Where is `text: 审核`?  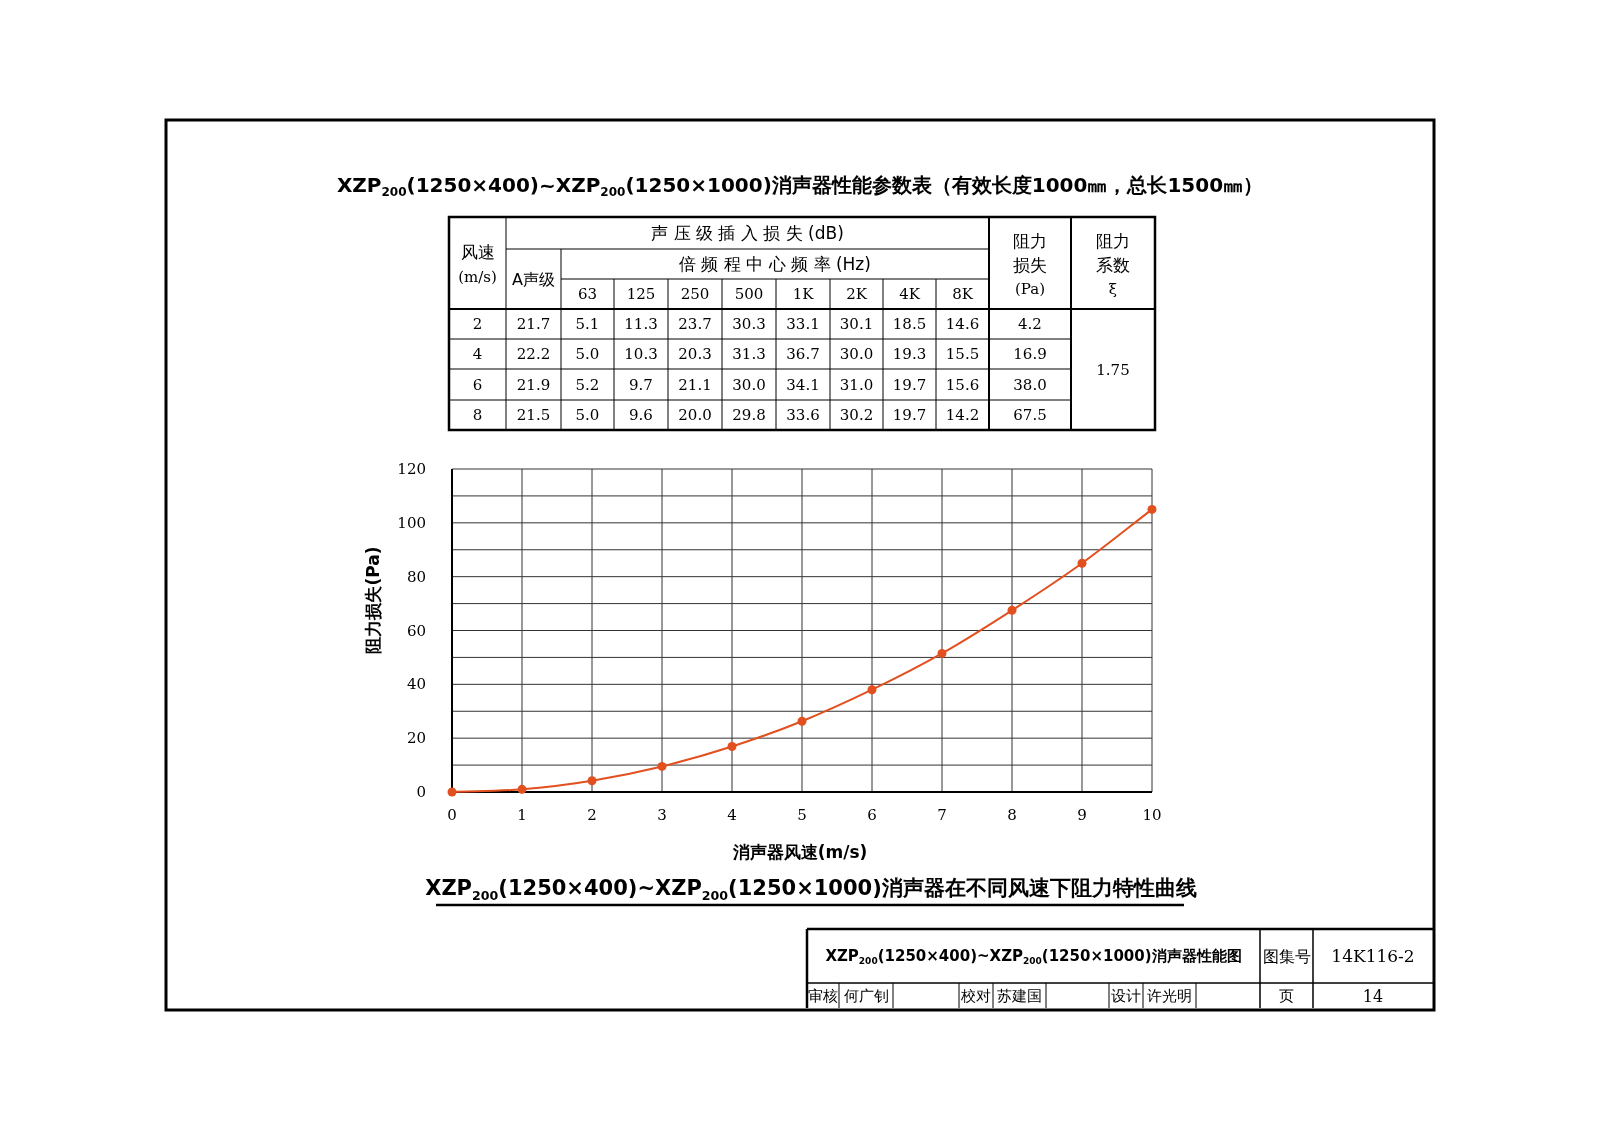
text: 审核 is located at coordinates (823, 995).